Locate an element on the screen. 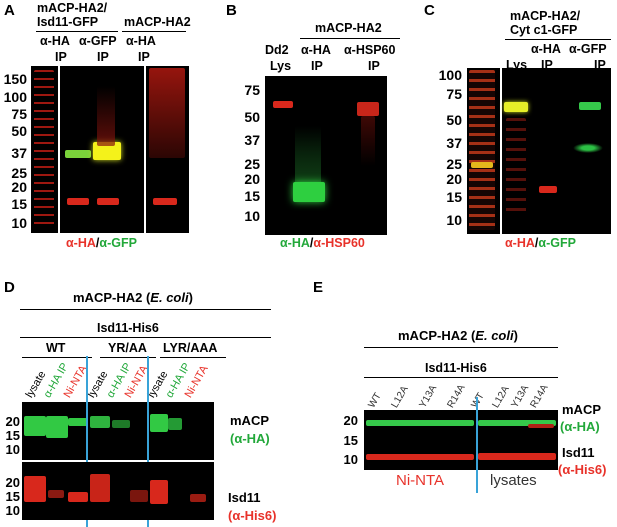 The image size is (617, 527). panel-e-blot is located at coordinates (461, 440).